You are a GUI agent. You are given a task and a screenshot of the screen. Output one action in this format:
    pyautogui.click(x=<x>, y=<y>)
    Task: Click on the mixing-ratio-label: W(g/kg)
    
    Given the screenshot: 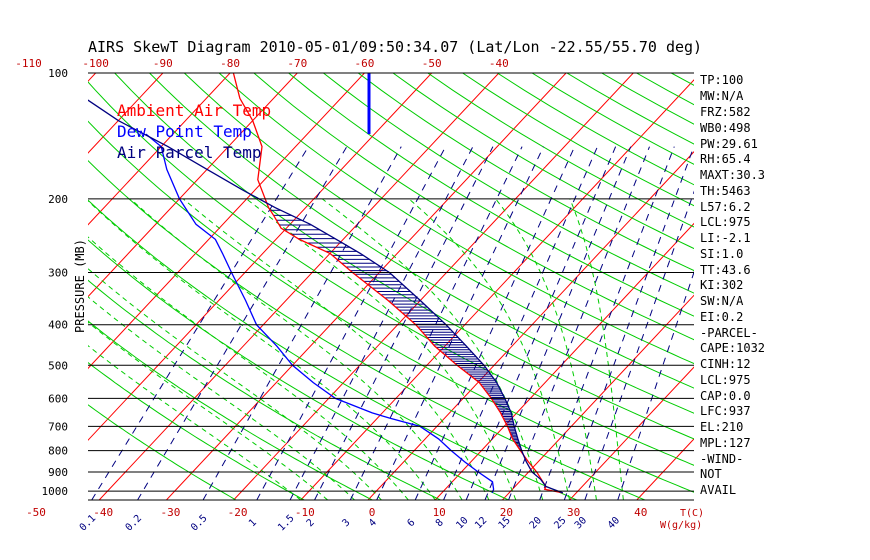 What is the action you would take?
    pyautogui.click(x=681, y=525)
    